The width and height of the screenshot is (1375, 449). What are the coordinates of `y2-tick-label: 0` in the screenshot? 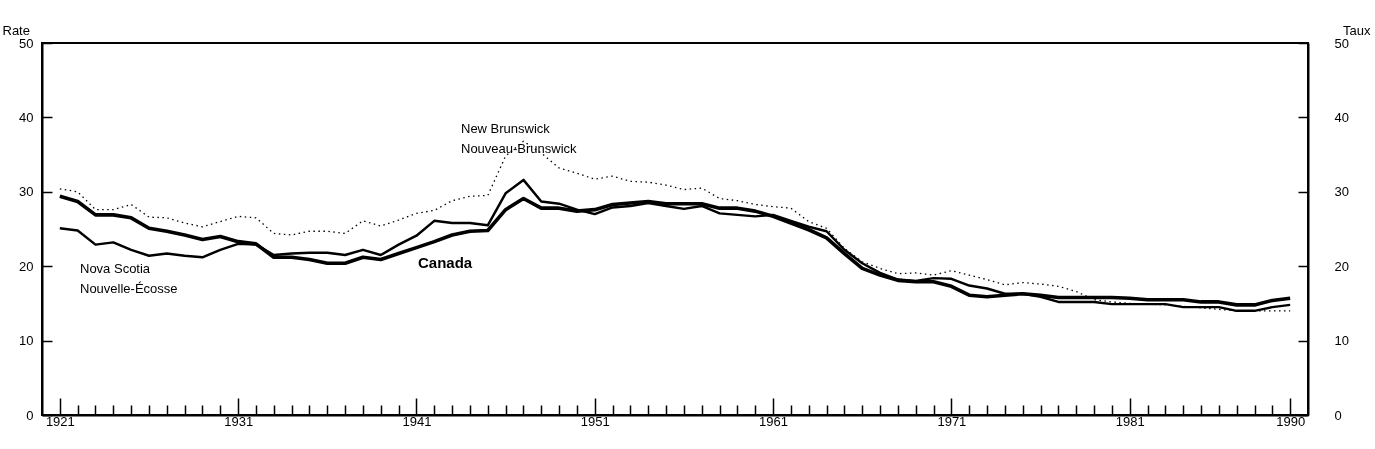 It's located at (1338, 415).